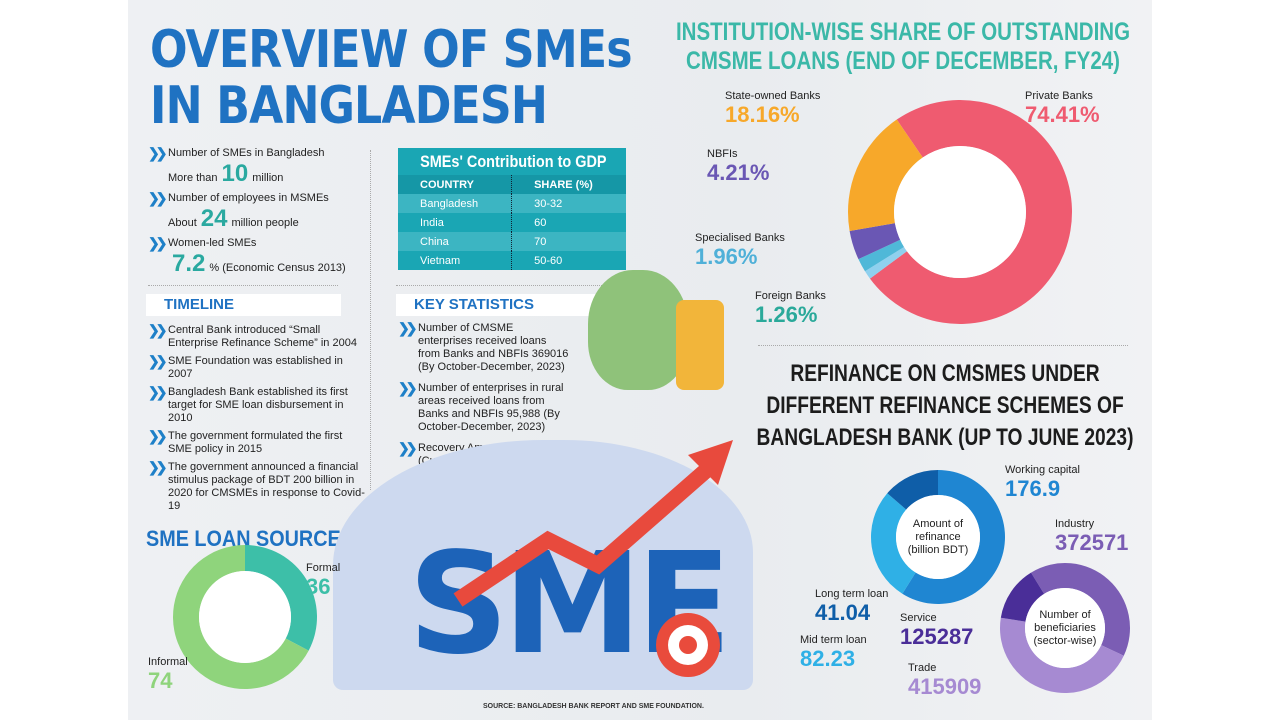 The width and height of the screenshot is (1280, 720). What do you see at coordinates (786, 314) in the screenshot?
I see `slice-value: 1.26%` at bounding box center [786, 314].